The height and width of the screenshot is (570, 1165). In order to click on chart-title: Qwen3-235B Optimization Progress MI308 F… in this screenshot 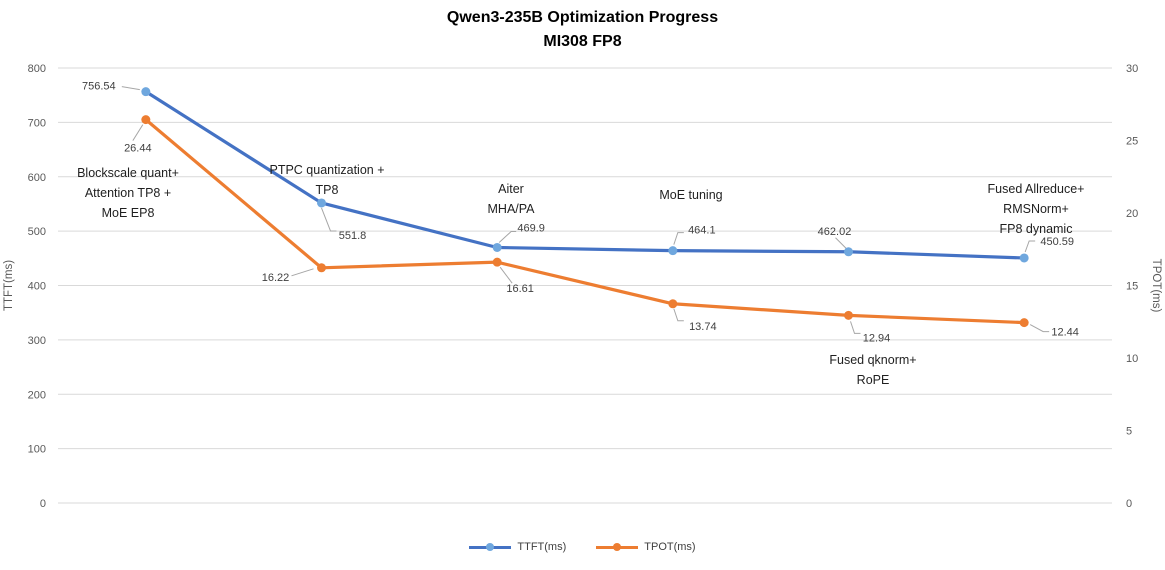, I will do `click(582, 30)`.